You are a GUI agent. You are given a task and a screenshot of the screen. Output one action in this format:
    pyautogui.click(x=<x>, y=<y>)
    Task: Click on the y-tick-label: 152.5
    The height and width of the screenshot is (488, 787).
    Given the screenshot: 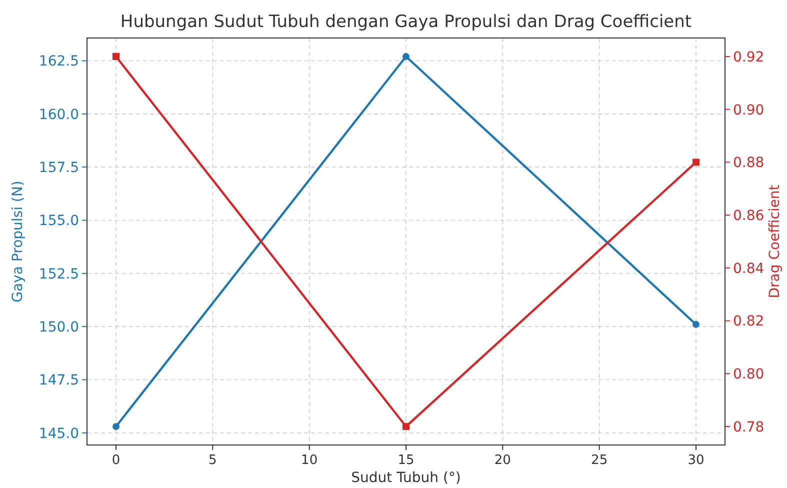 What is the action you would take?
    pyautogui.click(x=58, y=274)
    